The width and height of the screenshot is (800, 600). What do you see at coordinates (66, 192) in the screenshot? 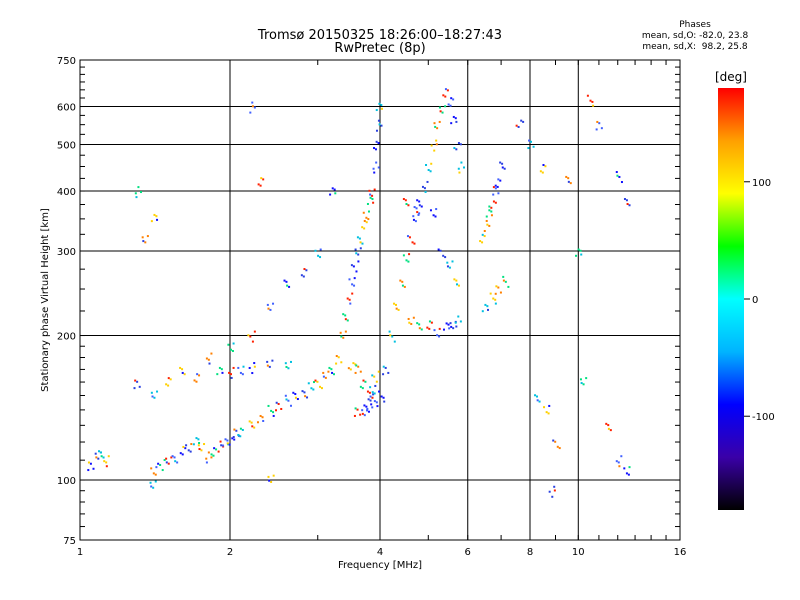
I see `y-tick-label: 400` at bounding box center [66, 192].